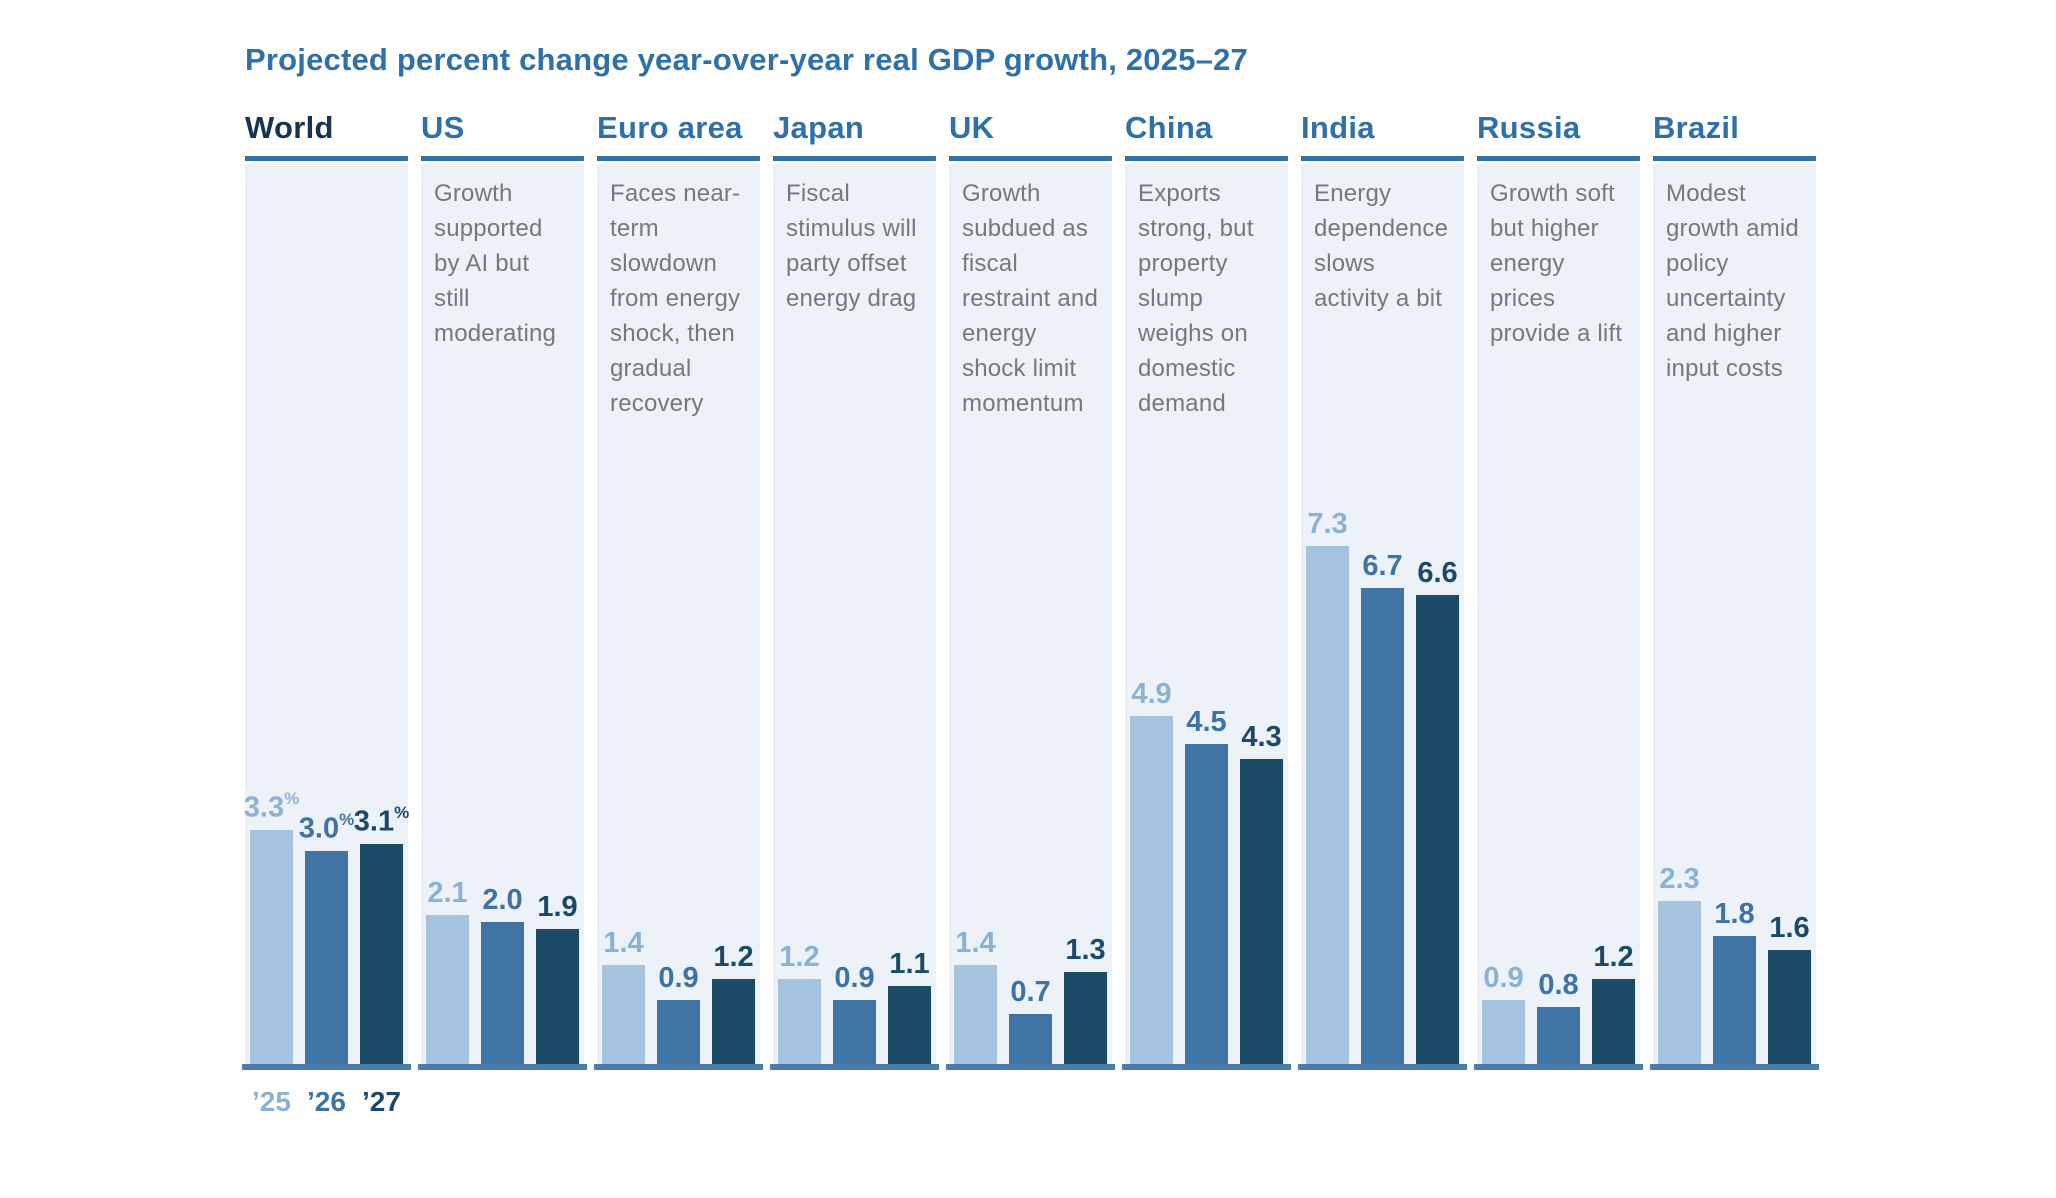  What do you see at coordinates (1151, 694) in the screenshot?
I see `bar-value-label: 4.9` at bounding box center [1151, 694].